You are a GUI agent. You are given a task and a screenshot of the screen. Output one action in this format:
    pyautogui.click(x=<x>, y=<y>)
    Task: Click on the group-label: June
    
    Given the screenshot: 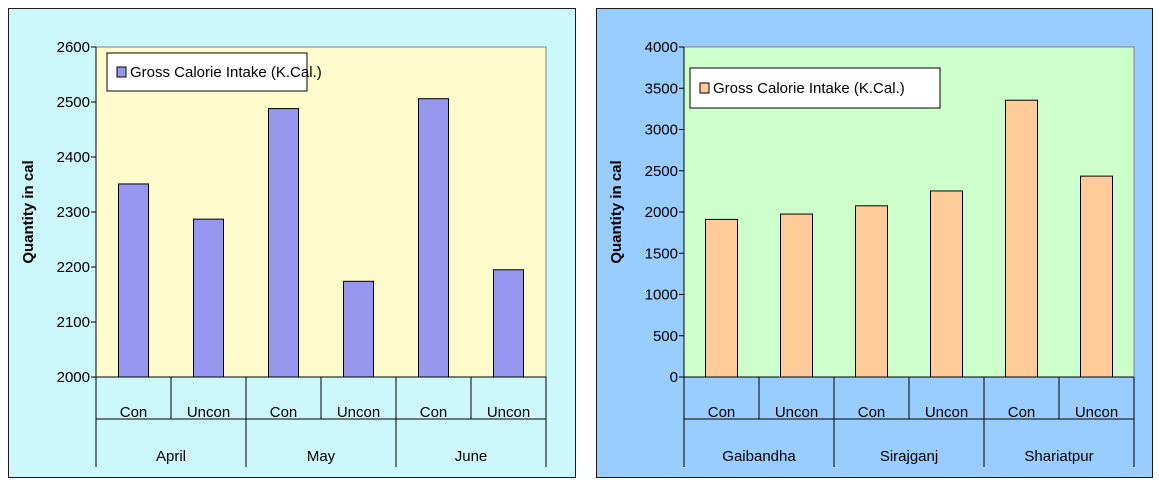 What is the action you would take?
    pyautogui.click(x=471, y=456)
    